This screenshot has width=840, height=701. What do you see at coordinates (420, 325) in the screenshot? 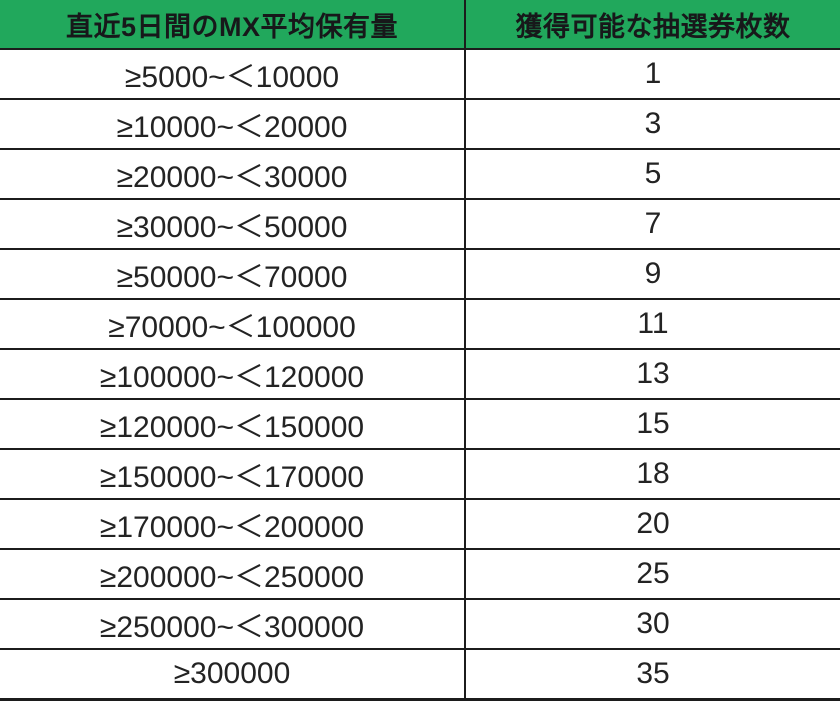
I see `table-row: ≥70000~＜100000 11` at bounding box center [420, 325].